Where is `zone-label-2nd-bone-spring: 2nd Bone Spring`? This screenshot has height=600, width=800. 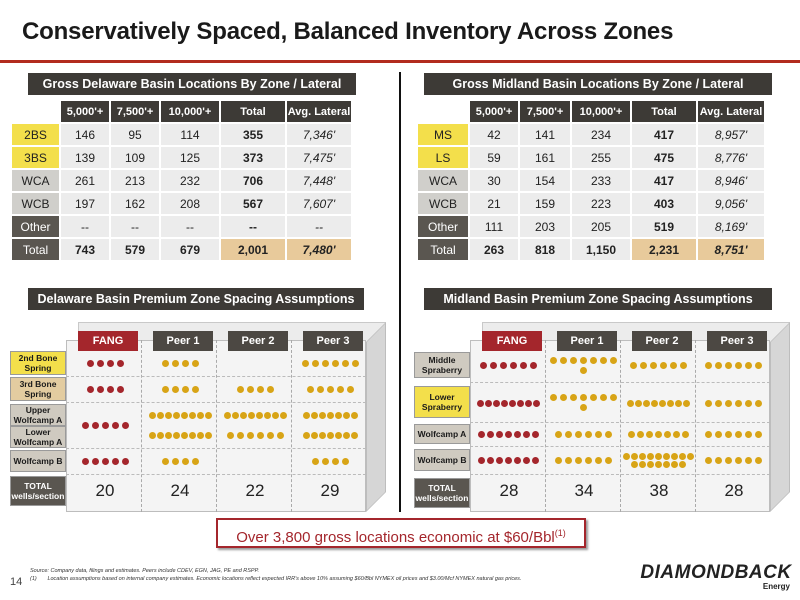 zone-label-2nd-bone-spring: 2nd Bone Spring is located at coordinates (38, 363).